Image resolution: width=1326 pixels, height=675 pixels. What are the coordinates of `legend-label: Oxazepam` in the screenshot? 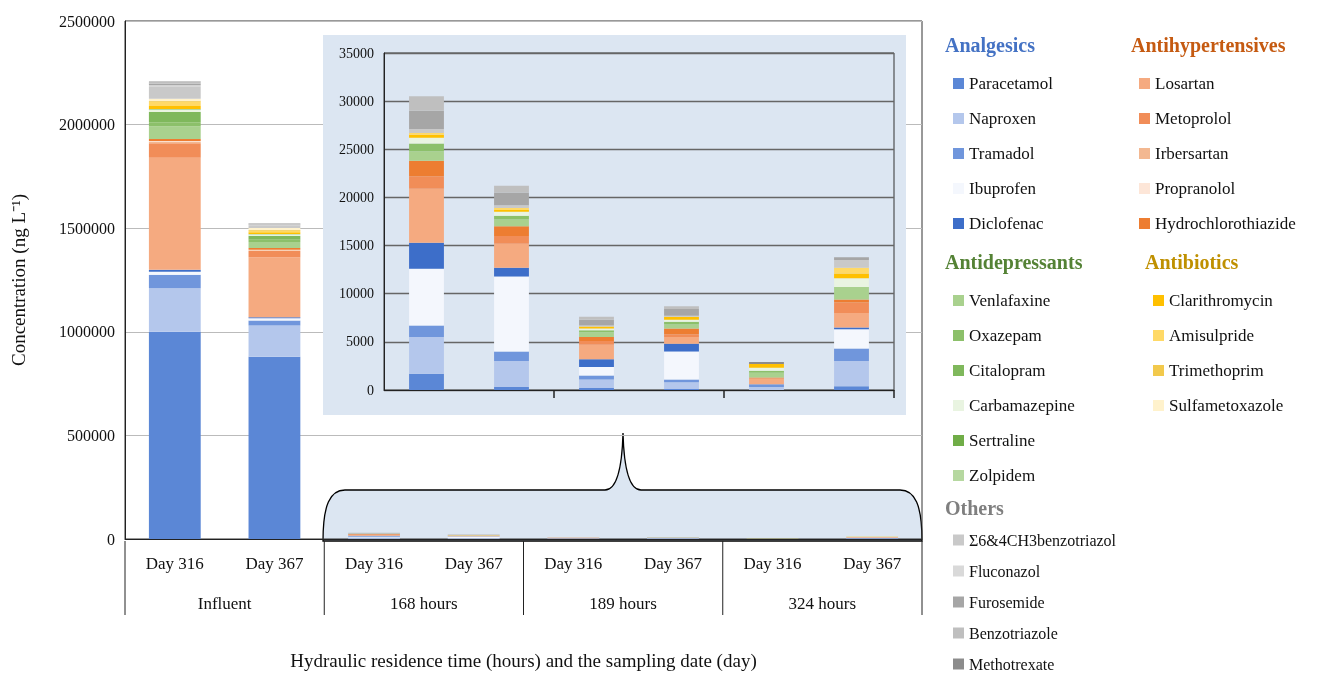 It's located at (1005, 335).